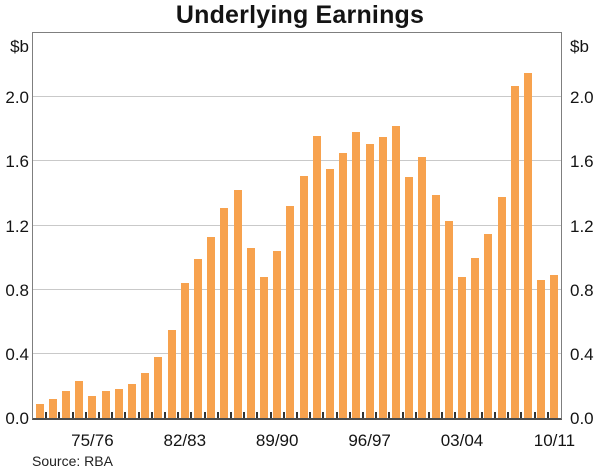 The height and width of the screenshot is (475, 600). Describe the element at coordinates (184, 350) in the screenshot. I see `bar-82/83` at that location.